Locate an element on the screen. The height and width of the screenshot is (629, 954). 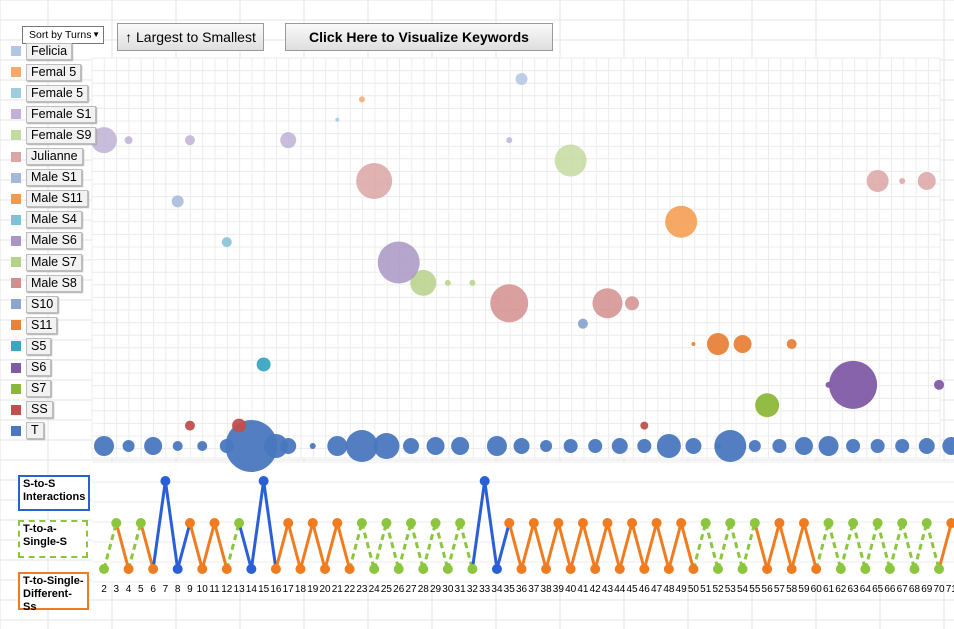
x-tick-label: 8 is located at coordinates (178, 589).